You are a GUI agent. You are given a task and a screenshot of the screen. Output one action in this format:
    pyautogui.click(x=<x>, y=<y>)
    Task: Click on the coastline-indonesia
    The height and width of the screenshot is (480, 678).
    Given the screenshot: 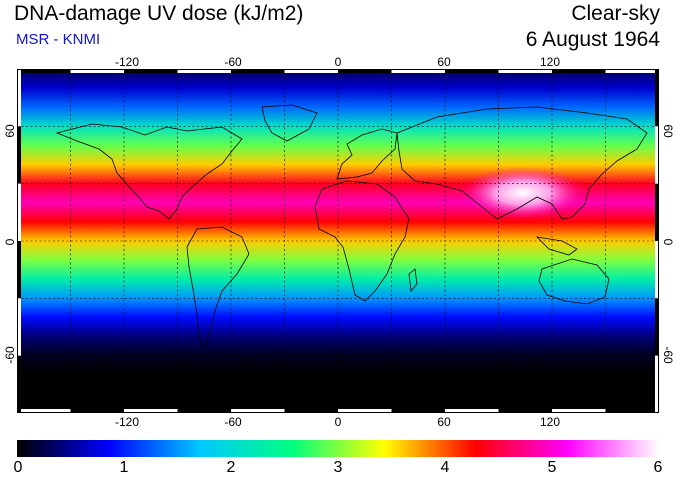 What is the action you would take?
    pyautogui.click(x=556, y=246)
    